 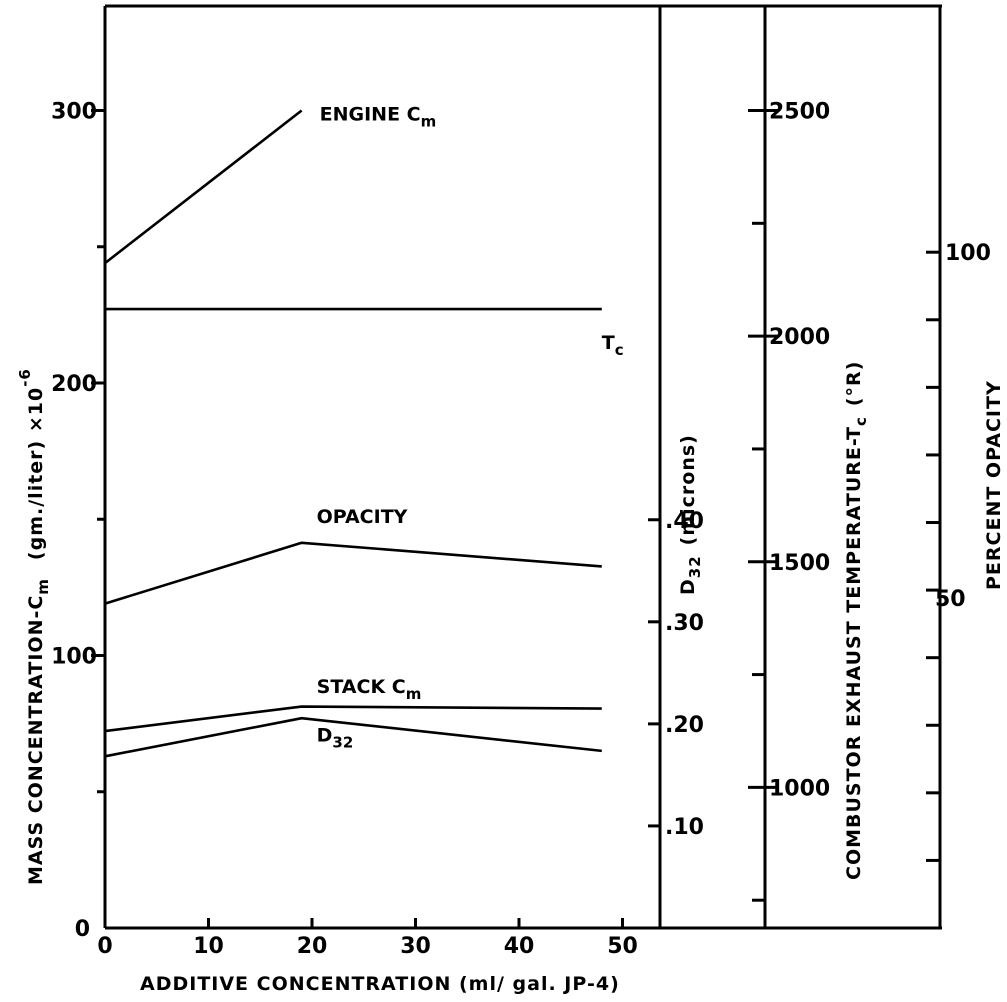 I want to click on d32-tick-label: .10, so click(x=684, y=827).